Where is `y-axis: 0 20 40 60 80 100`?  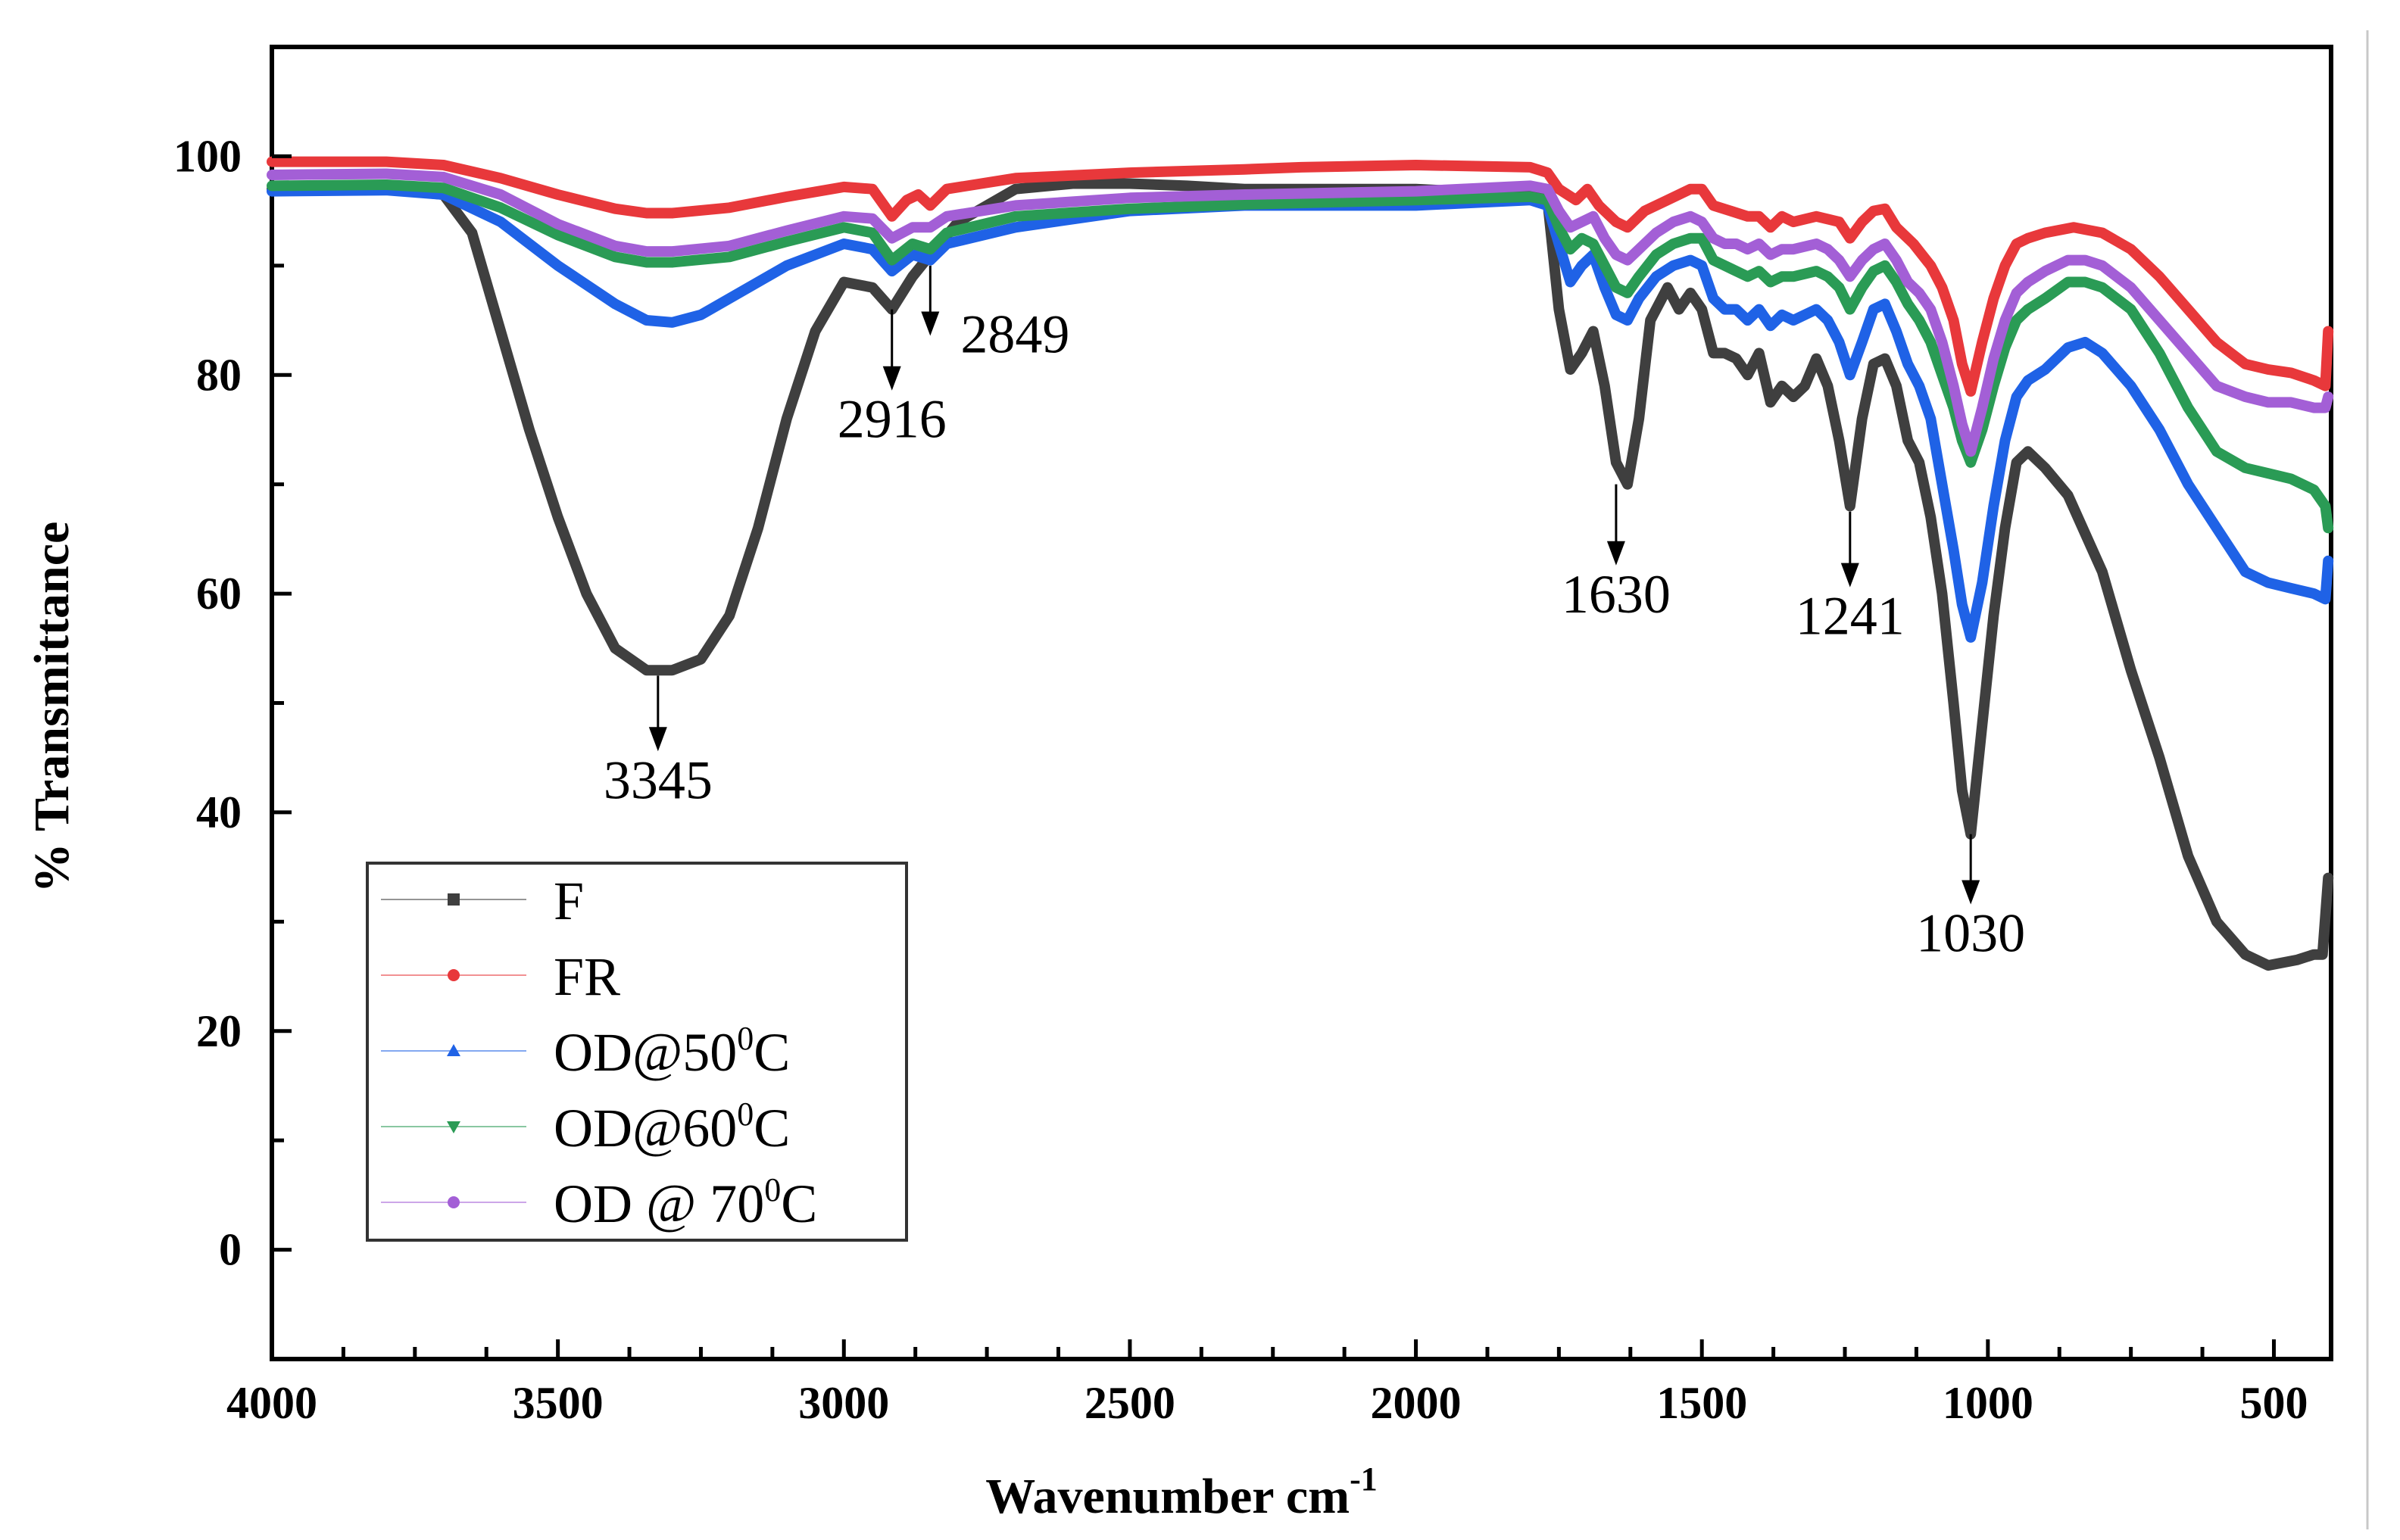 y-axis: 0 20 40 60 80 100 is located at coordinates (232, 703).